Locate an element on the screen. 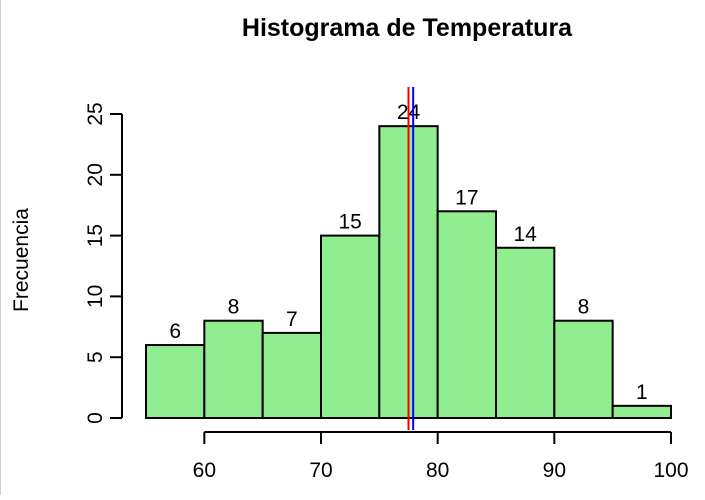 The height and width of the screenshot is (500, 705). bar-count-label-9: 1 is located at coordinates (642, 392).